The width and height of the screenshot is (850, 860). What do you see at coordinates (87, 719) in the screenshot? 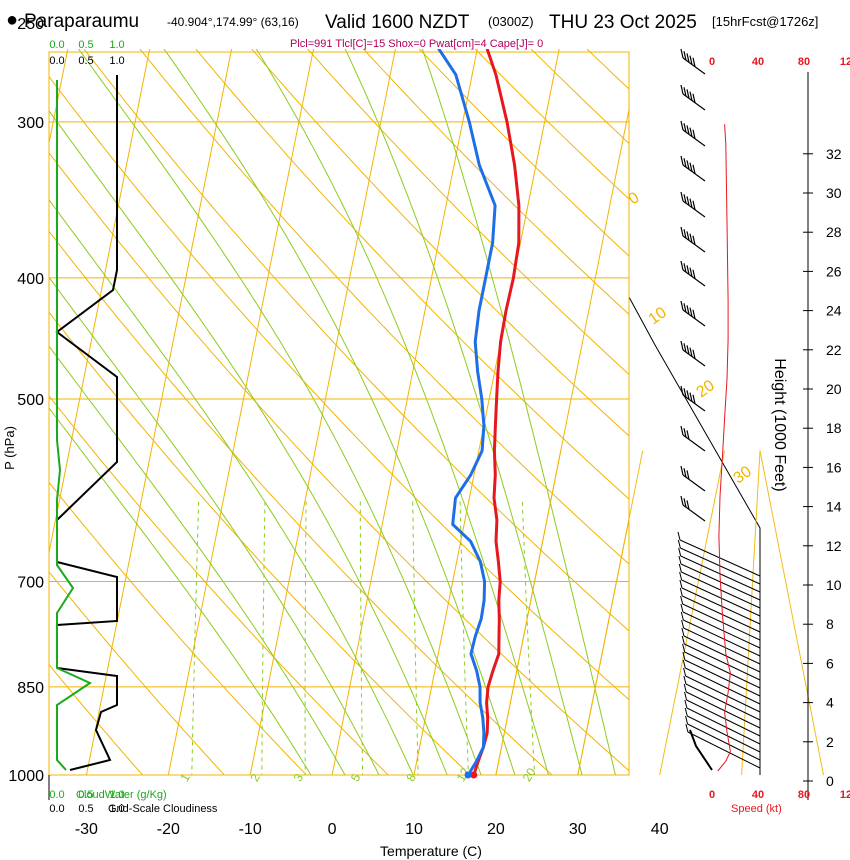
I see `cloudiness-curve-low` at bounding box center [87, 719].